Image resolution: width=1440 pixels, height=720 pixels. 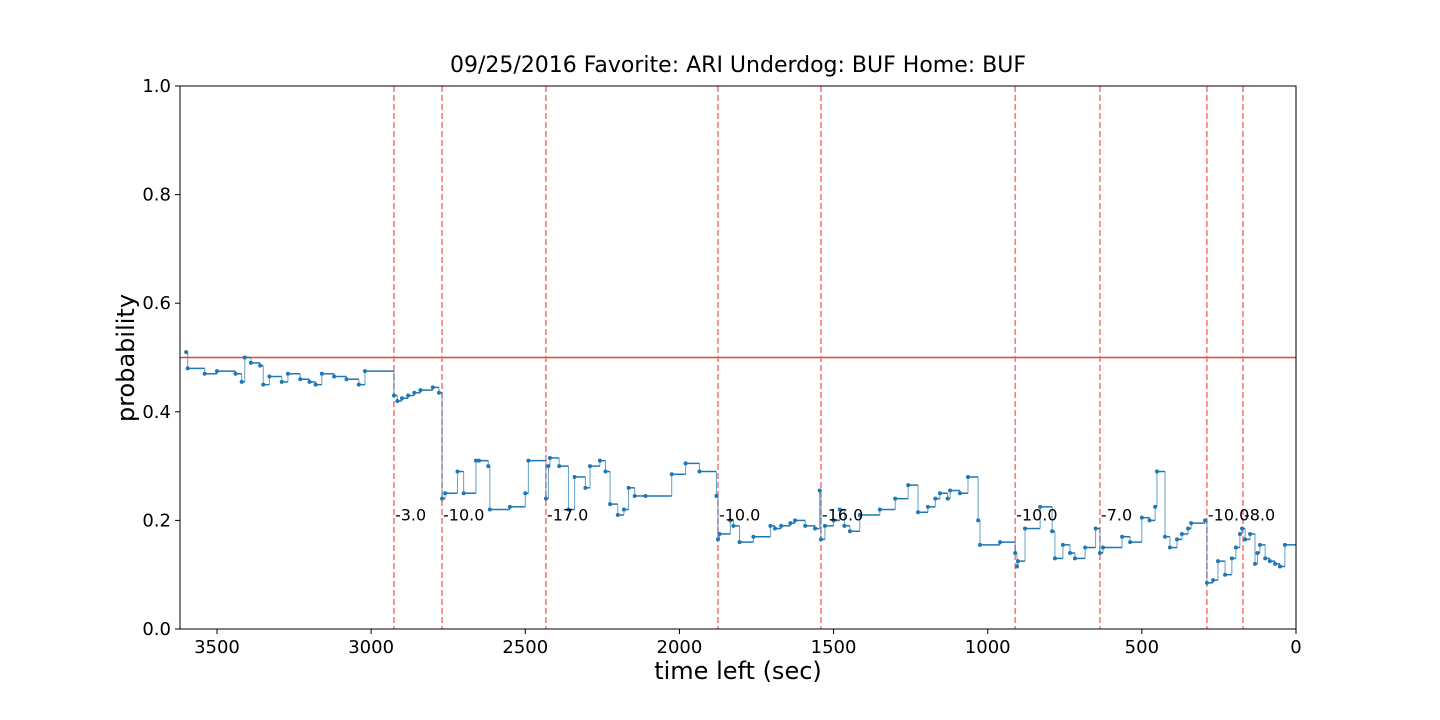 I want to click on event-label: -7.0, so click(x=1116, y=514).